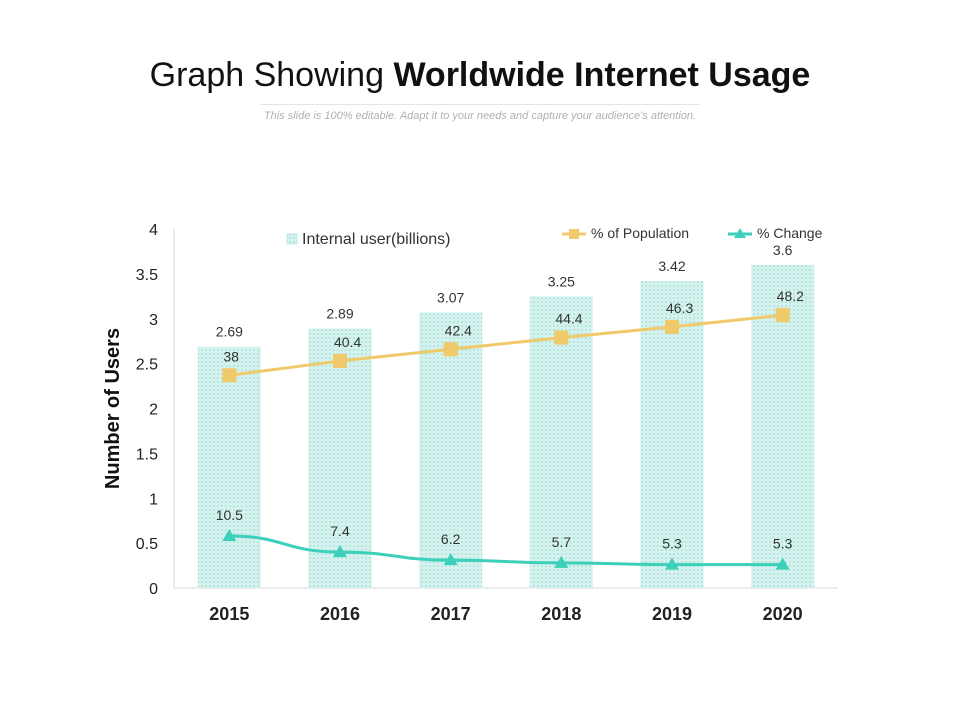 The width and height of the screenshot is (960, 720). What do you see at coordinates (147, 365) in the screenshot?
I see `y-tick-label: 2.5` at bounding box center [147, 365].